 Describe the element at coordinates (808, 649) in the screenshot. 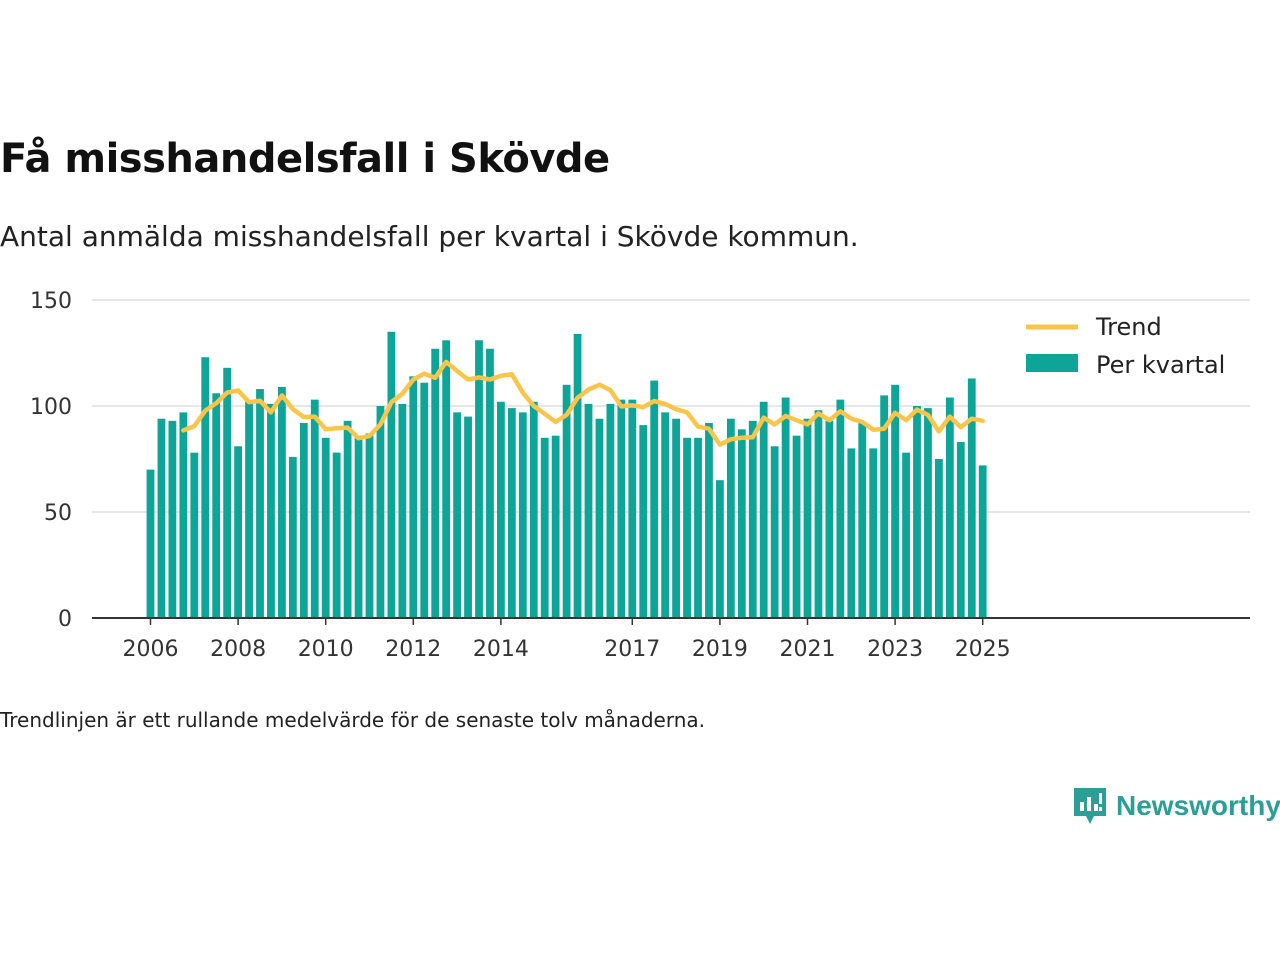

I see `x-tick-label: 2021` at that location.